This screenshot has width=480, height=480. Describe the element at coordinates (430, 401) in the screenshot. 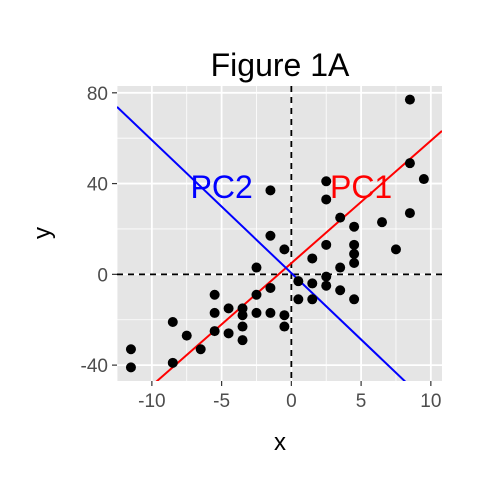

I see `x-tick-label: 10` at that location.